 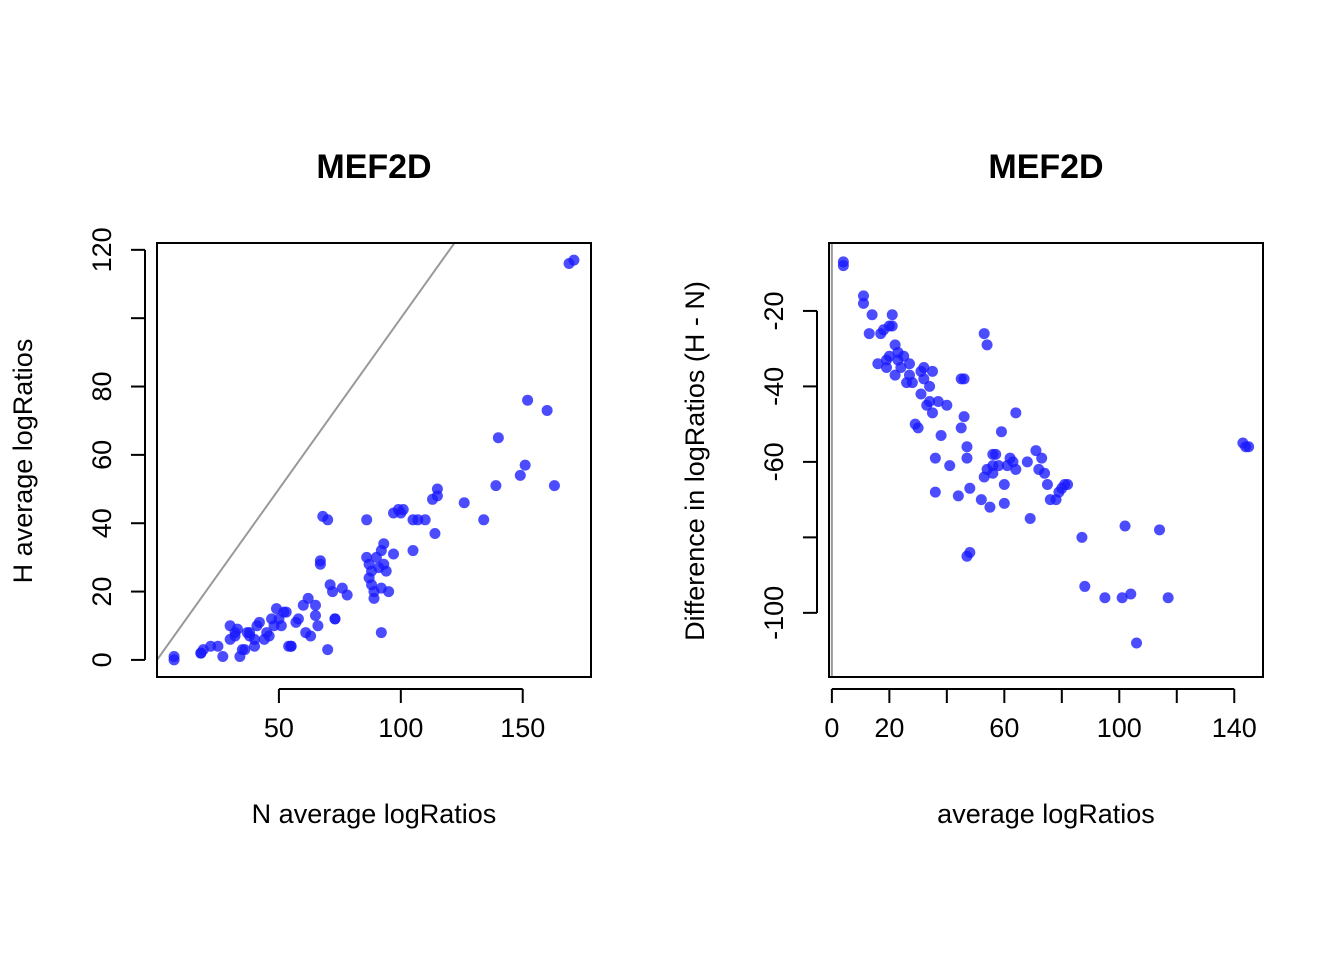 What do you see at coordinates (522, 728) in the screenshot?
I see `left-x-tick-label: 150` at bounding box center [522, 728].